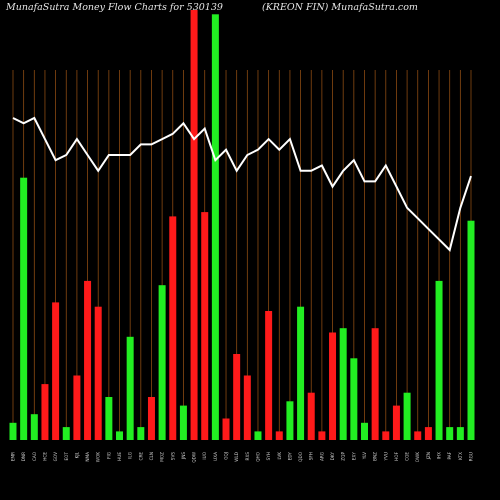 The width and height of the screenshot is (500, 500). Describe the element at coordinates (226, 456) in the screenshot. I see `x-tick-label: GQJ` at that location.